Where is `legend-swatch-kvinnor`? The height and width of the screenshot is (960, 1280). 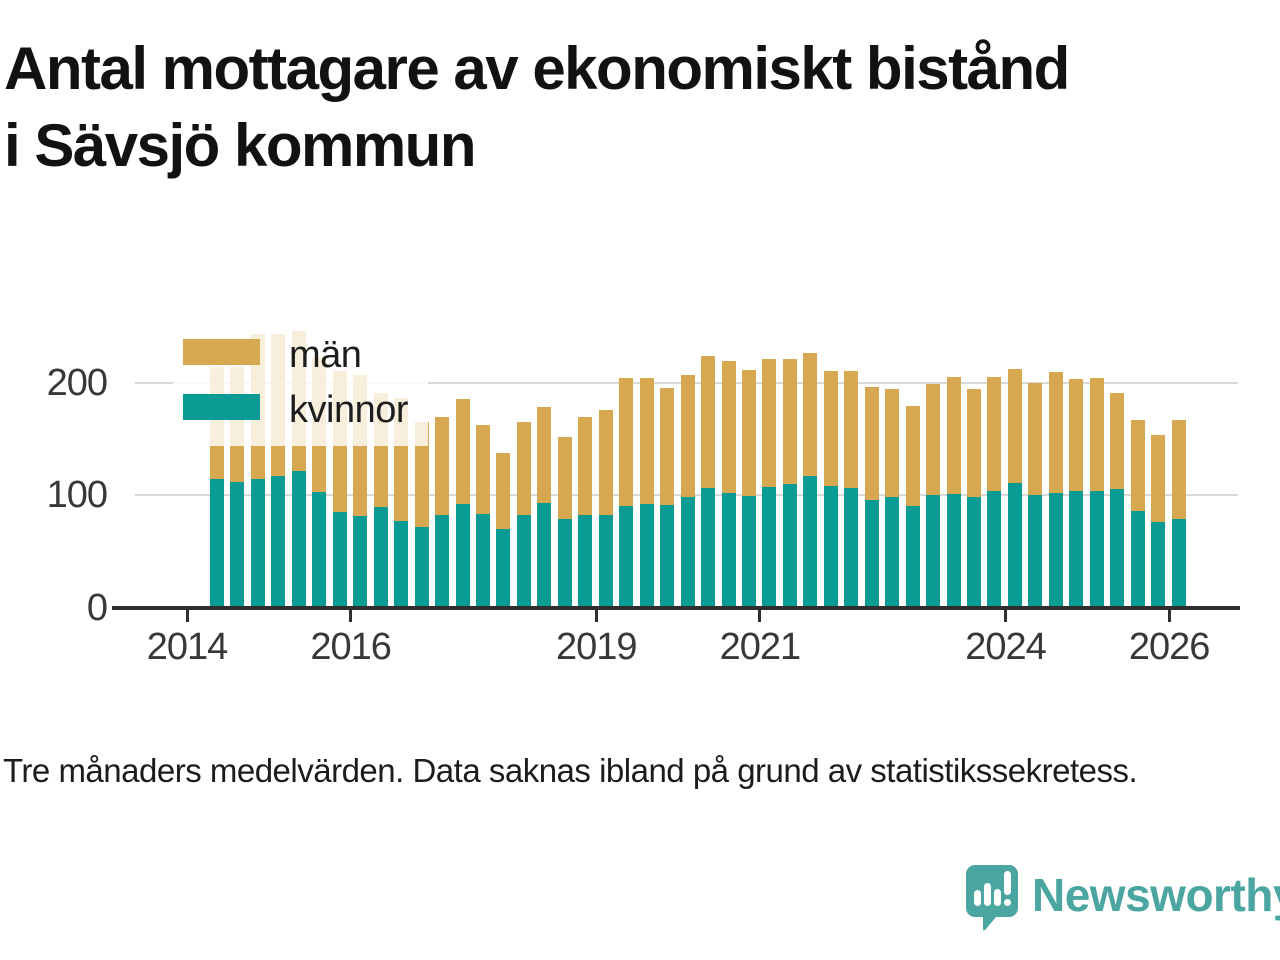 legend-swatch-kvinnor is located at coordinates (221, 407).